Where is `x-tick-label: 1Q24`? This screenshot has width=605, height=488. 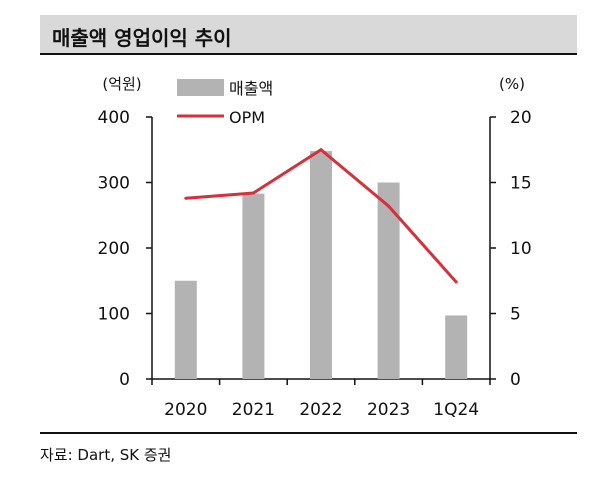
x-tick-label: 1Q24 is located at coordinates (456, 410).